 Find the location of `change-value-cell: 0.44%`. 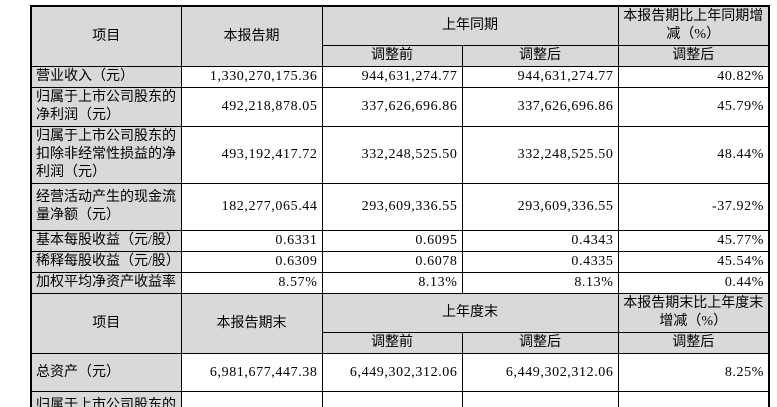

change-value-cell: 0.44% is located at coordinates (693, 283).